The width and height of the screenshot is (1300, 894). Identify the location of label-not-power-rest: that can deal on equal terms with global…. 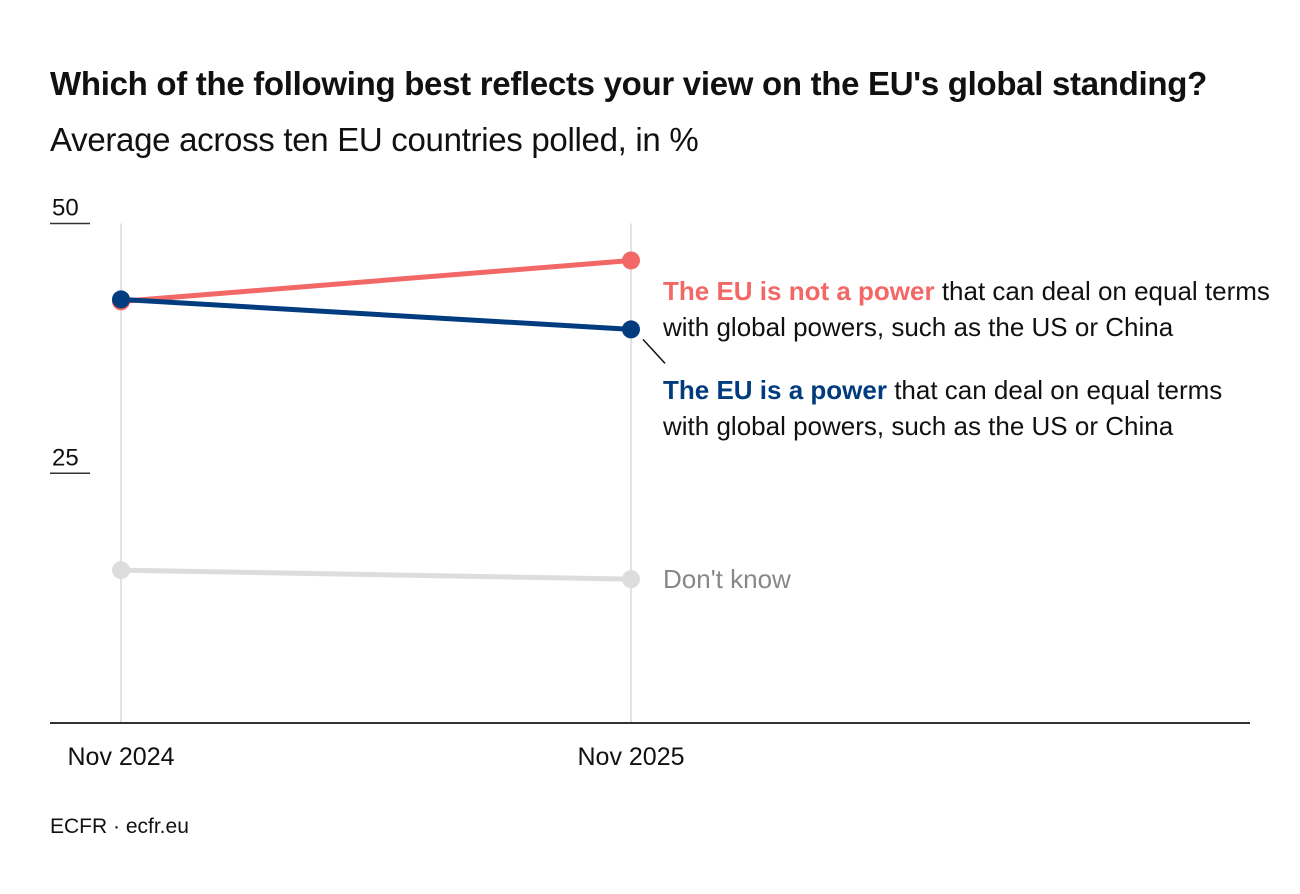
(966, 309).